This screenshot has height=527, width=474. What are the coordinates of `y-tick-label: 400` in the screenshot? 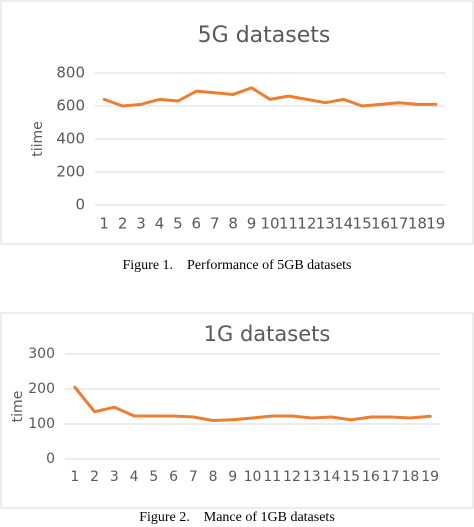 It's located at (70, 139).